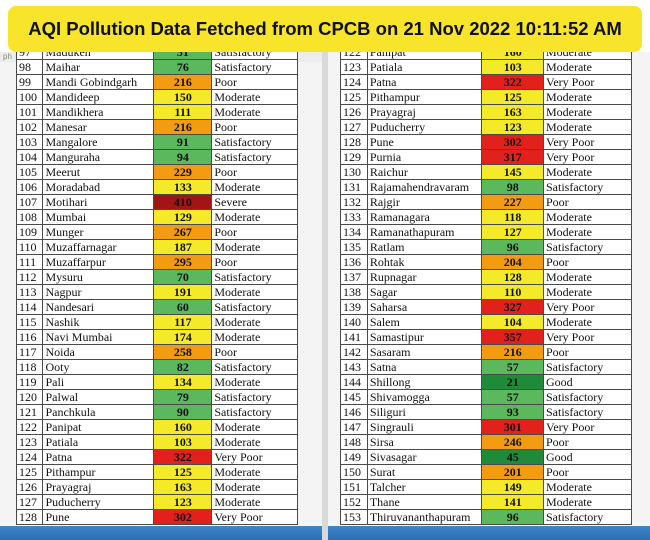 Image resolution: width=650 pixels, height=540 pixels. What do you see at coordinates (29, 292) in the screenshot?
I see `row-number: 113` at bounding box center [29, 292].